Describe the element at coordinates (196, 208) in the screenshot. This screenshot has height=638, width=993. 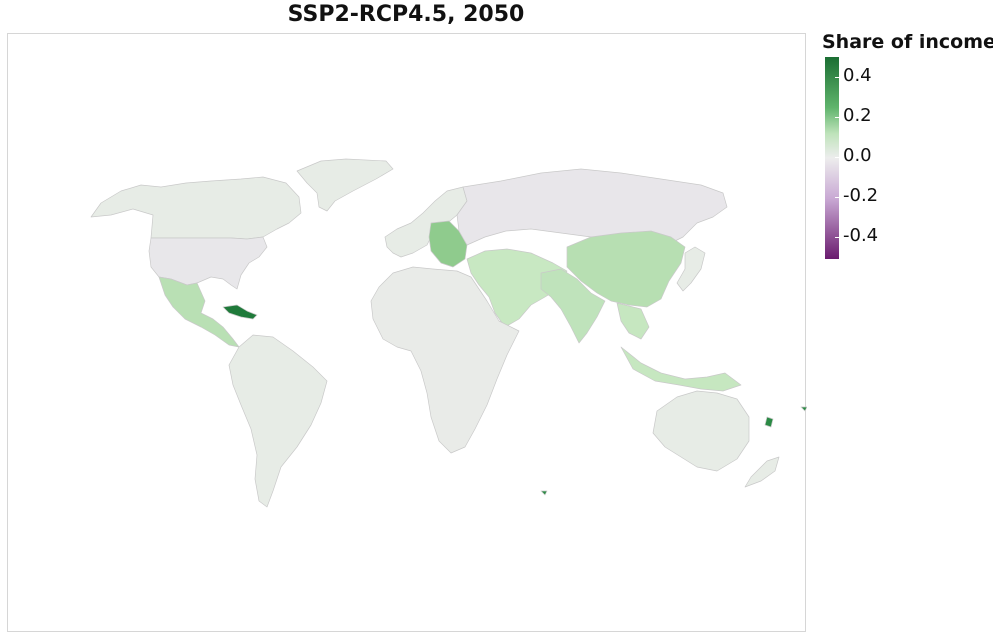
I see `region-north-america` at that location.